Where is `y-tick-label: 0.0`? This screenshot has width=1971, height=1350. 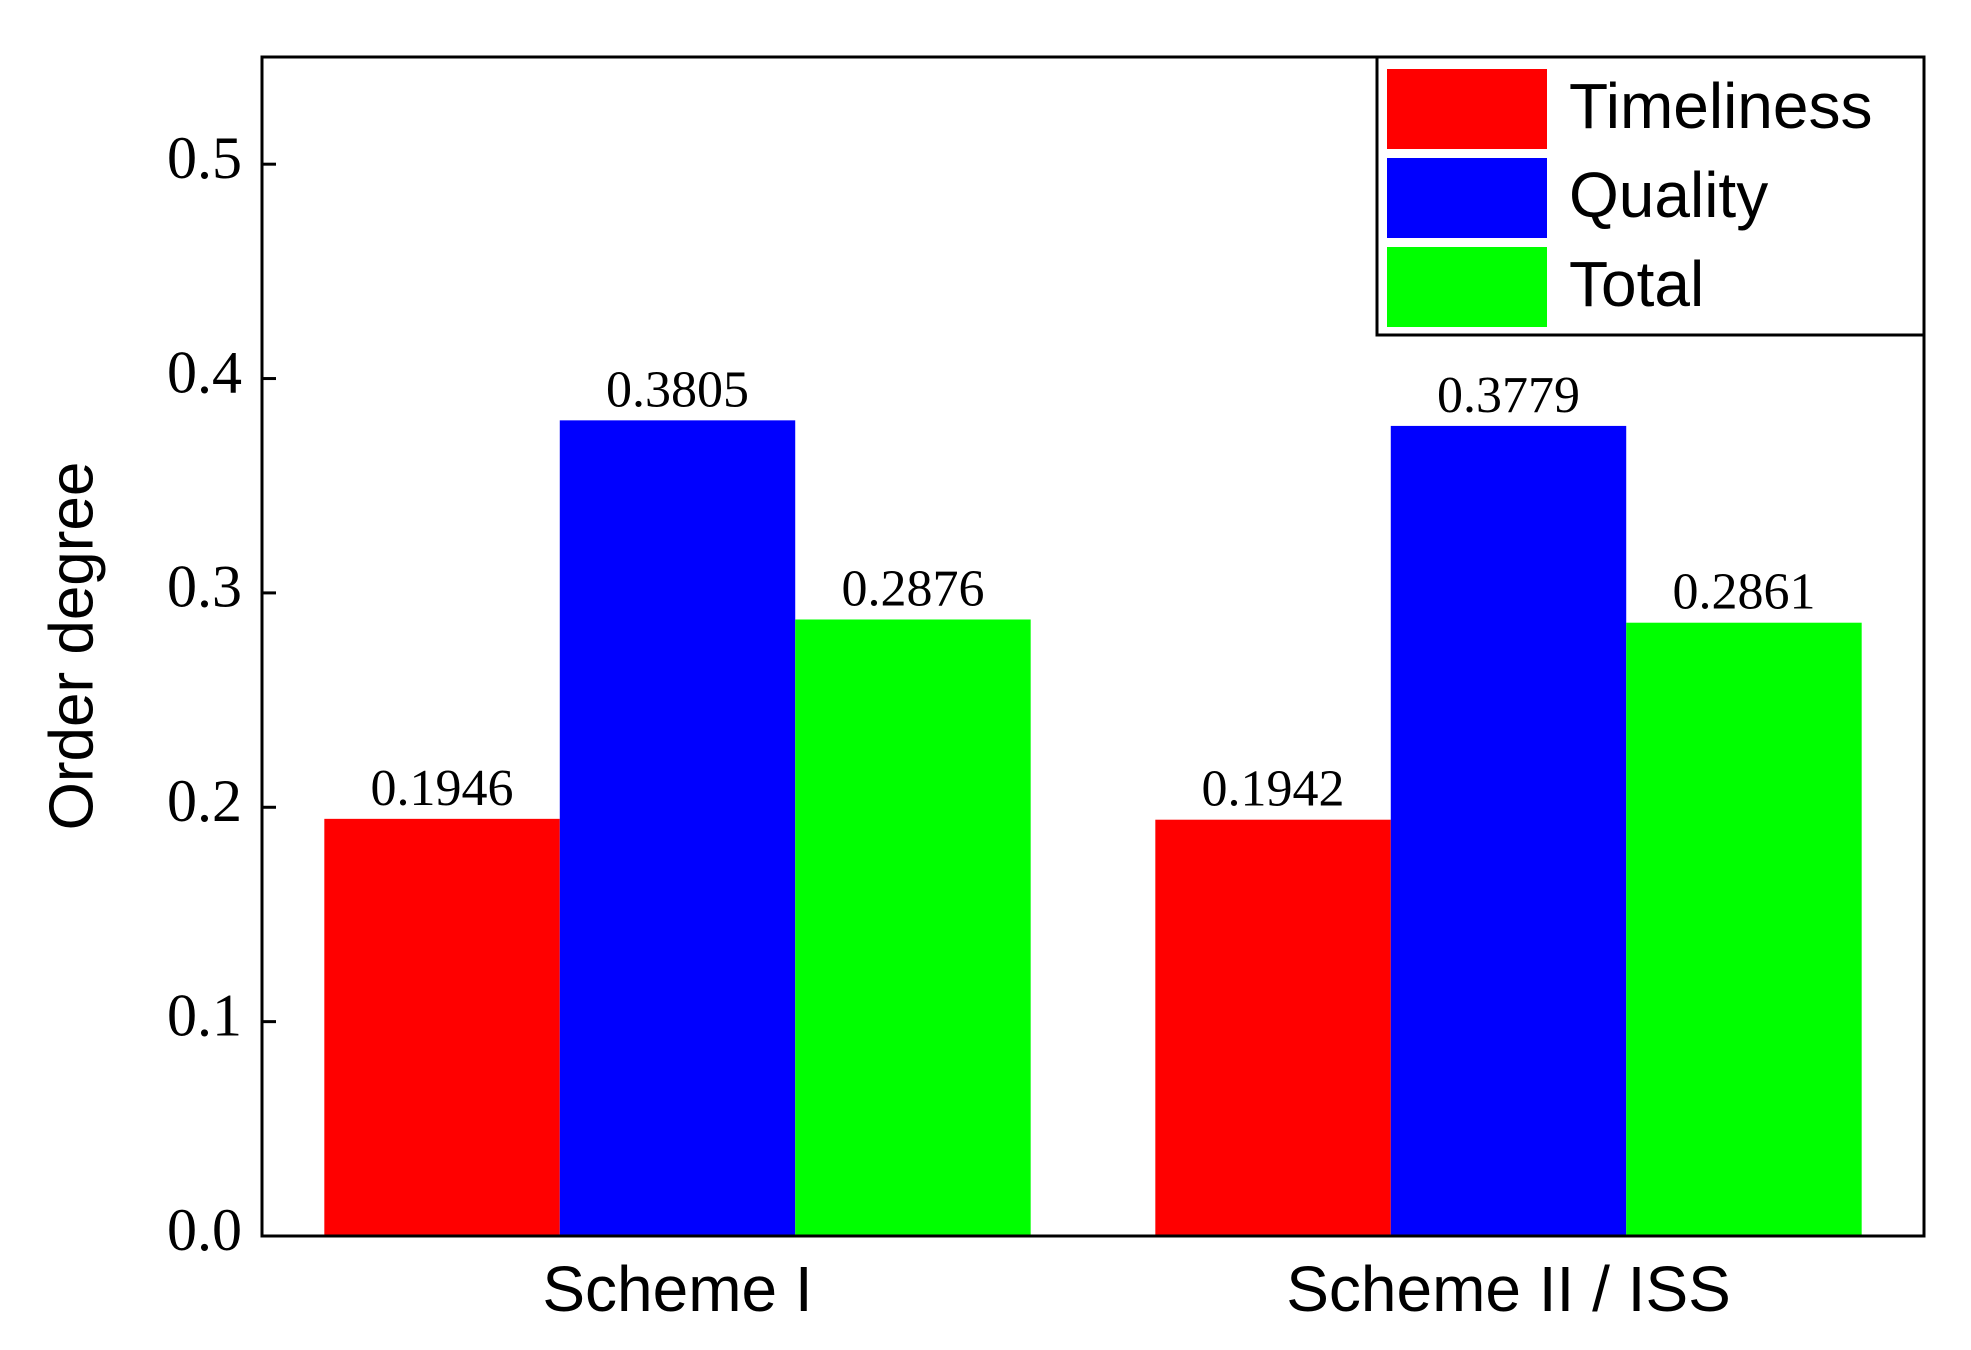
y-tick-label: 0.0 is located at coordinates (204, 1230).